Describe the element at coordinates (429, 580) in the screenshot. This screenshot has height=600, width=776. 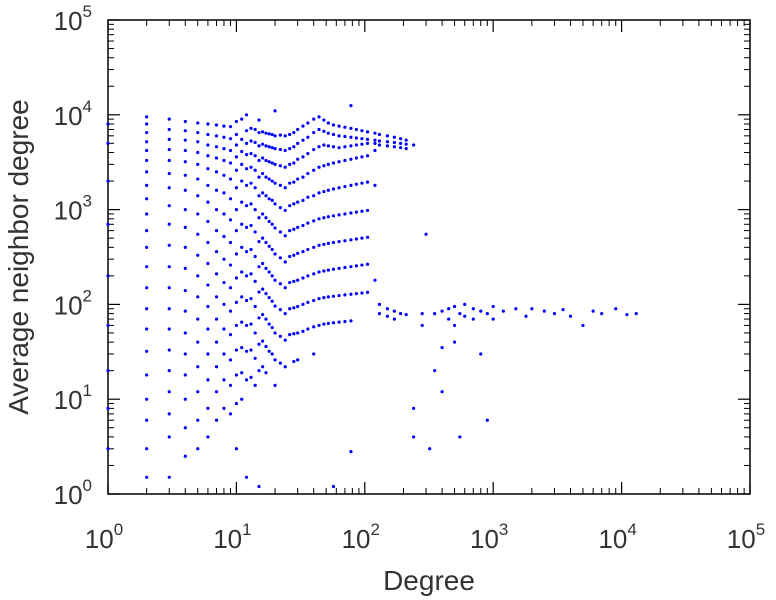
I see `x-axis-title: Degree` at that location.